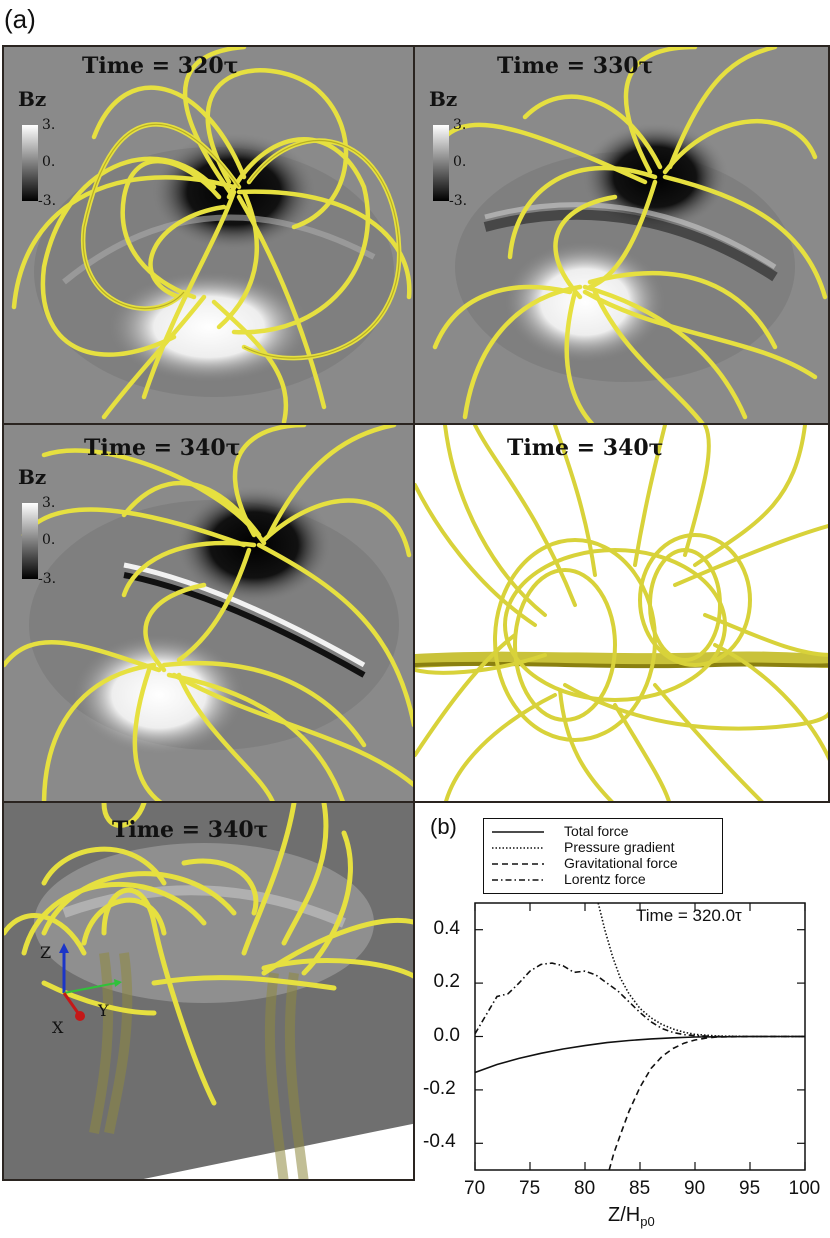 The height and width of the screenshot is (1238, 830). Describe the element at coordinates (619, 847) in the screenshot. I see `legend-item-pressure-gradient: Pressure gradient` at that location.